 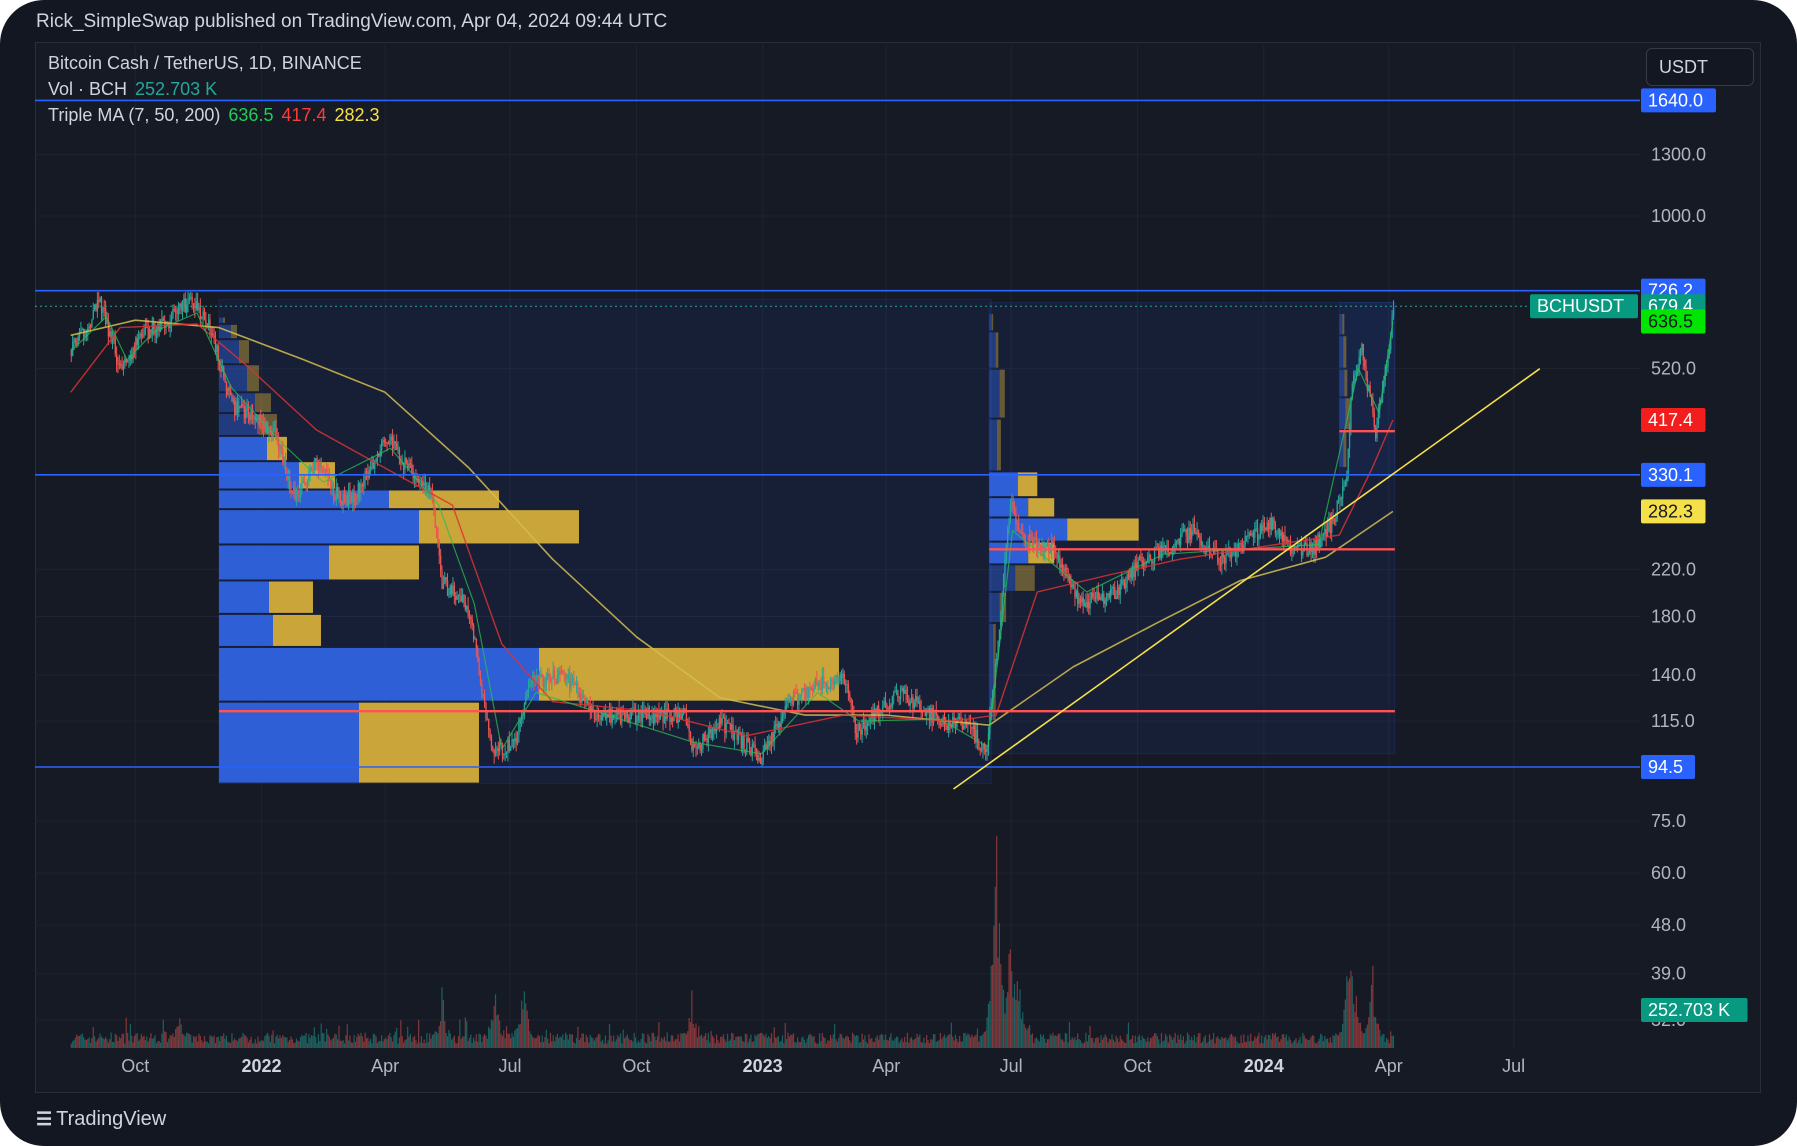 What do you see at coordinates (1673, 511) in the screenshot?
I see `price-label-badge` at bounding box center [1673, 511].